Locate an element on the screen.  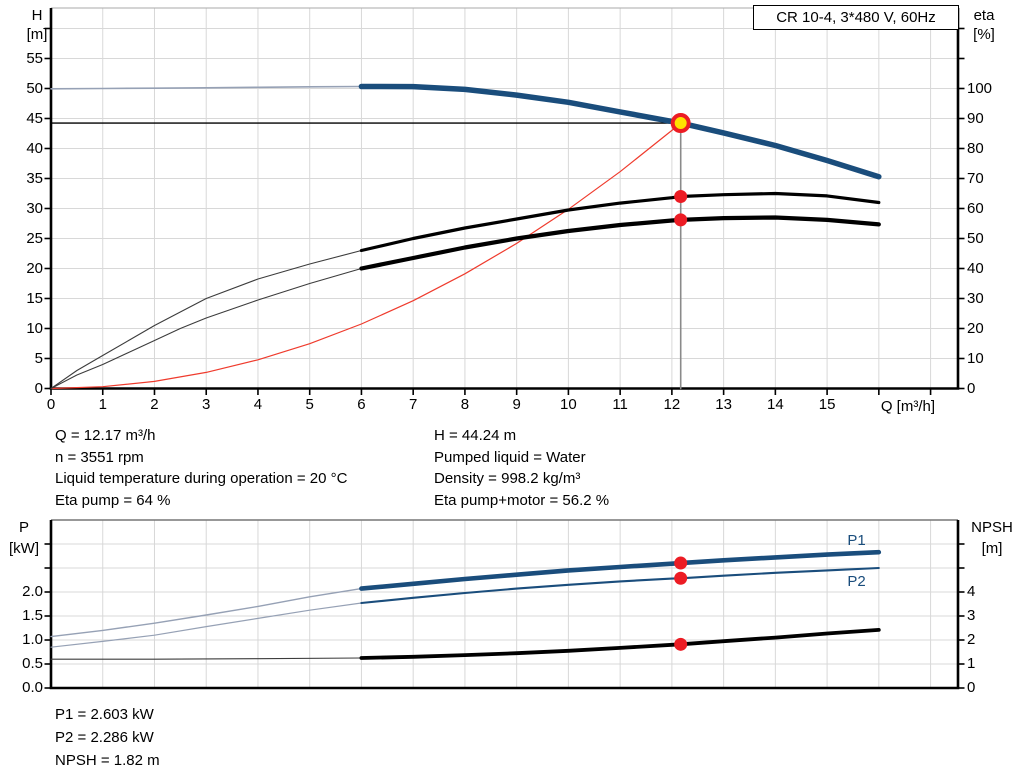
q-axis-title: Q [m³/h] is located at coordinates (907, 406).